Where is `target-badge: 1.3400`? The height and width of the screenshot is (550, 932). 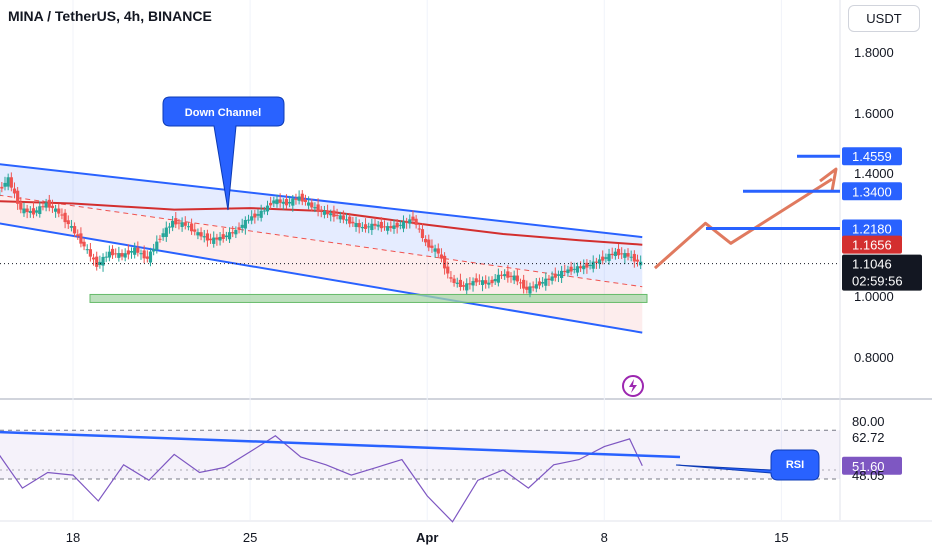
target-badge: 1.3400 is located at coordinates (872, 191).